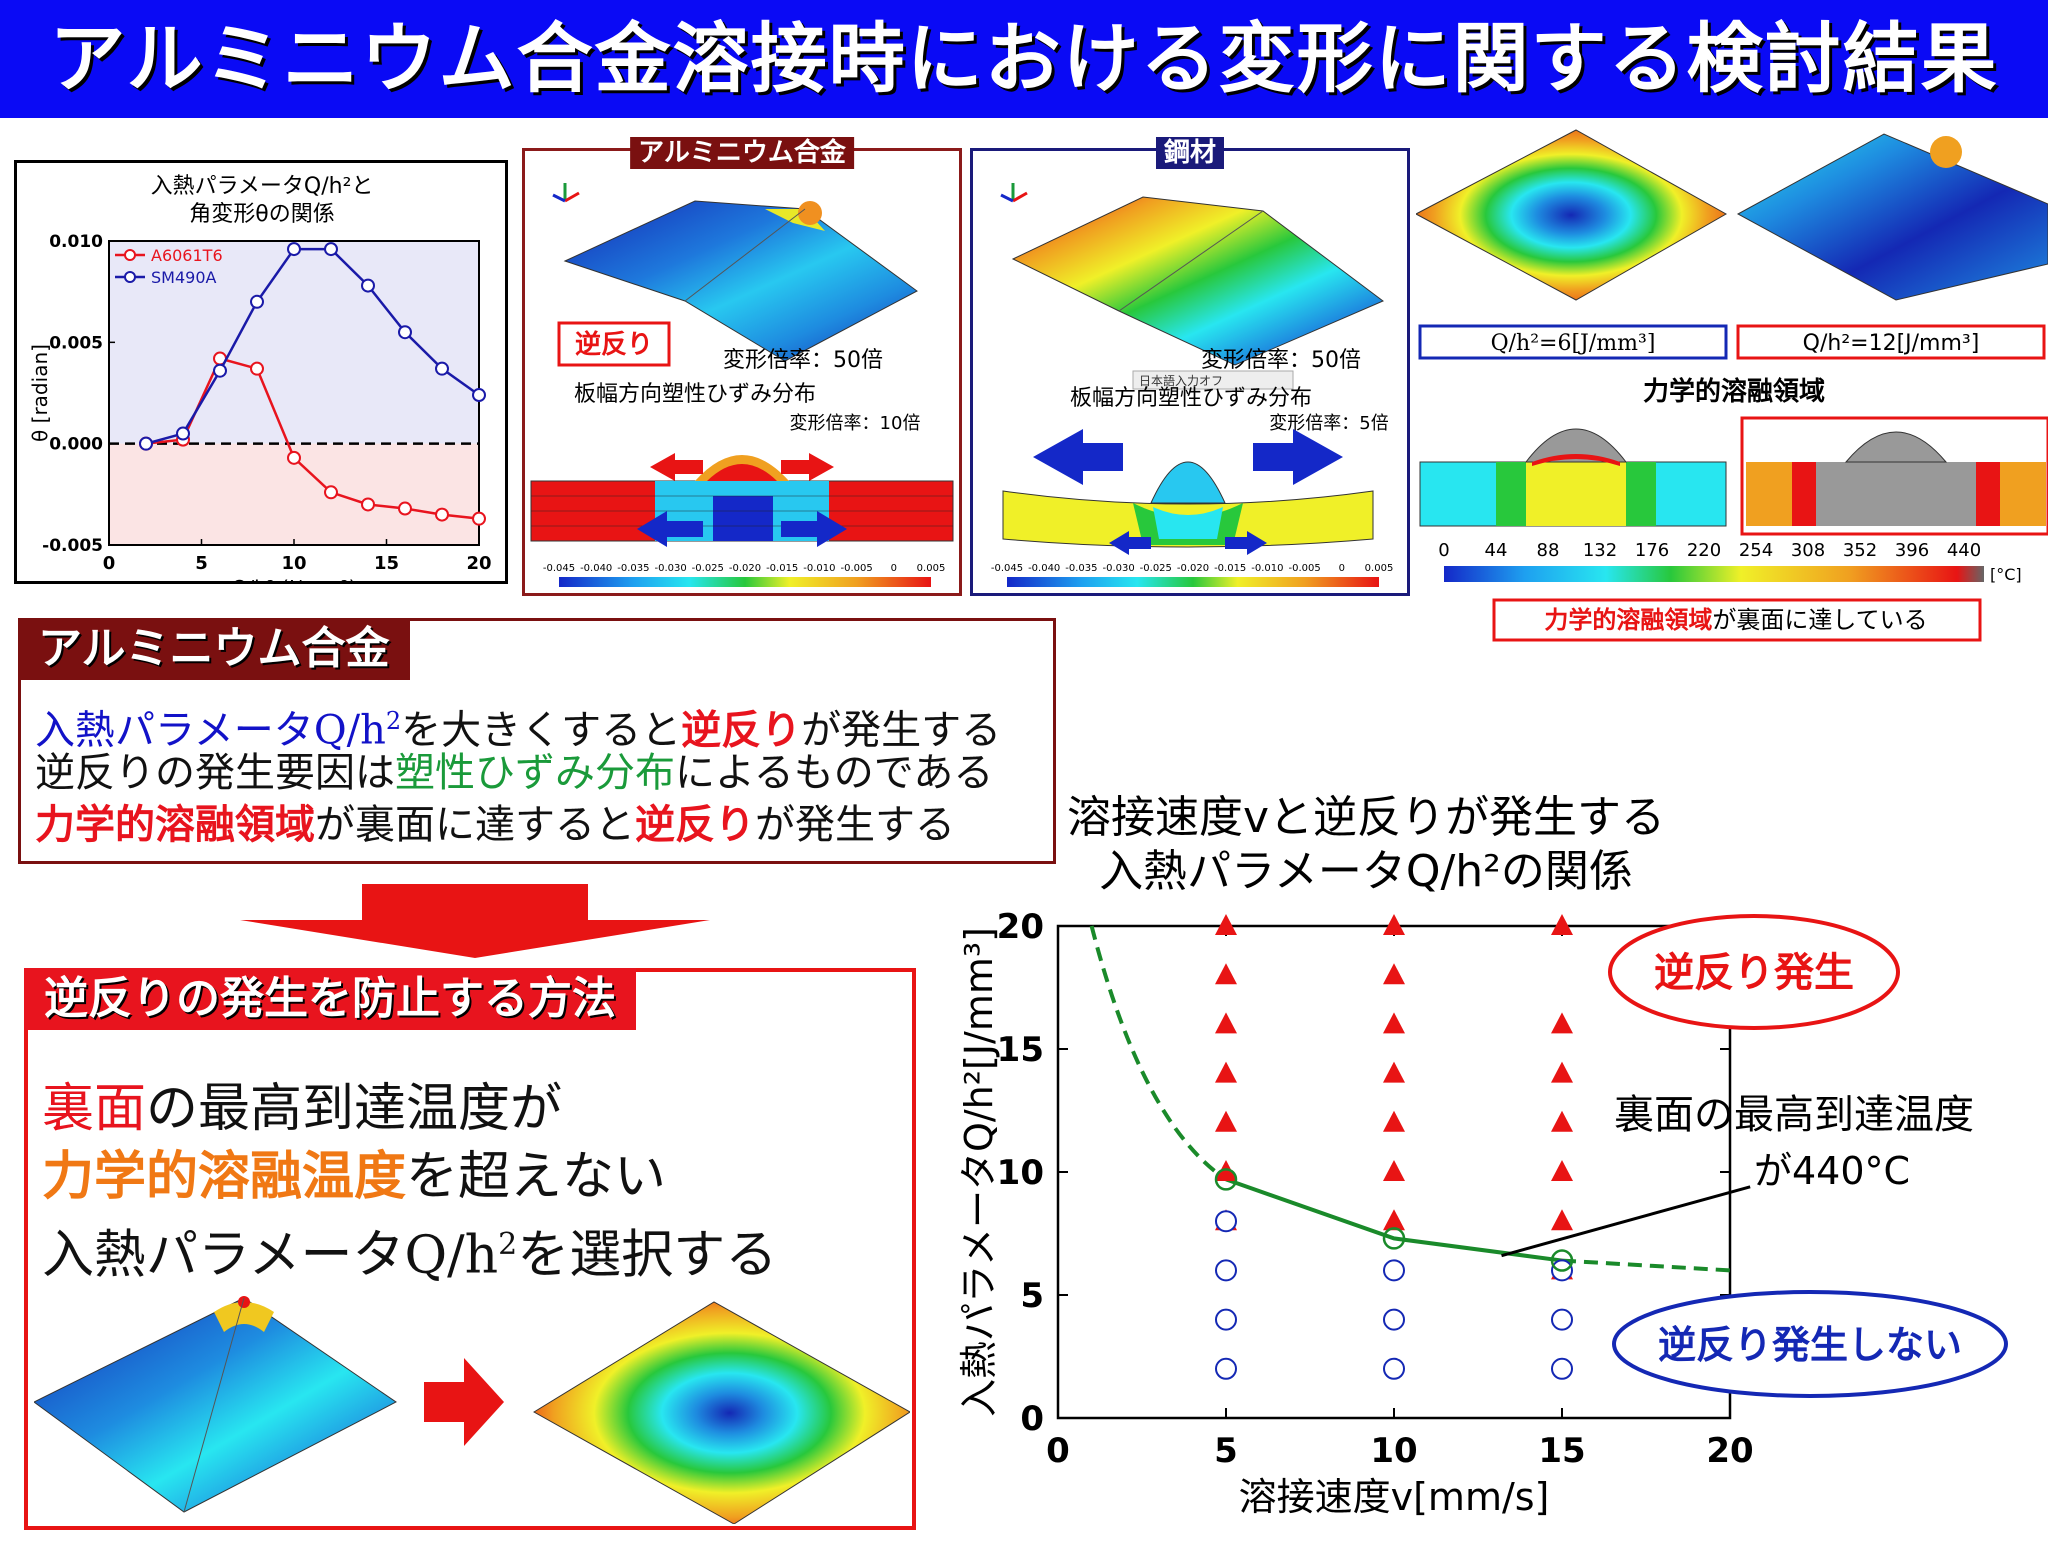 Image resolution: width=2048 pixels, height=1542 pixels. Describe the element at coordinates (1810, 1345) in the screenshot. I see `no-reverse-label: 逆反り発生しない` at that location.